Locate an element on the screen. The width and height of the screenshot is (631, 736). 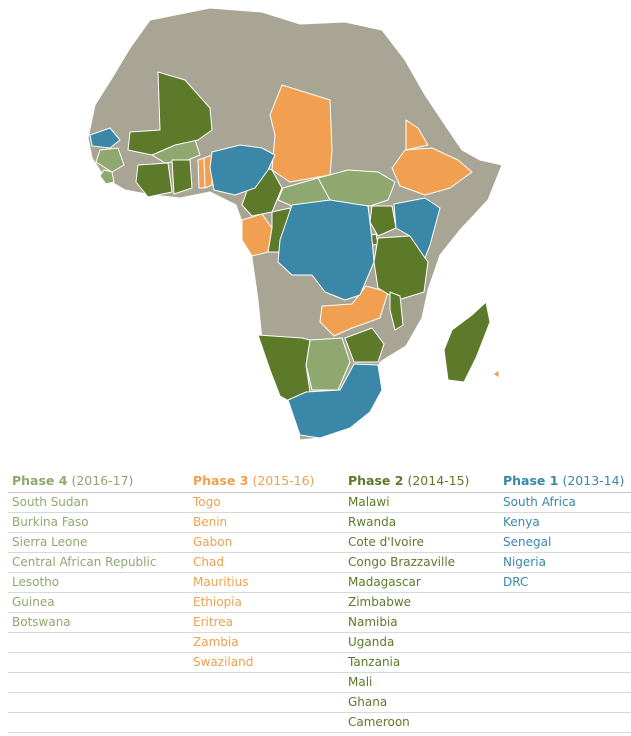
country-nigeria is located at coordinates (242, 170).